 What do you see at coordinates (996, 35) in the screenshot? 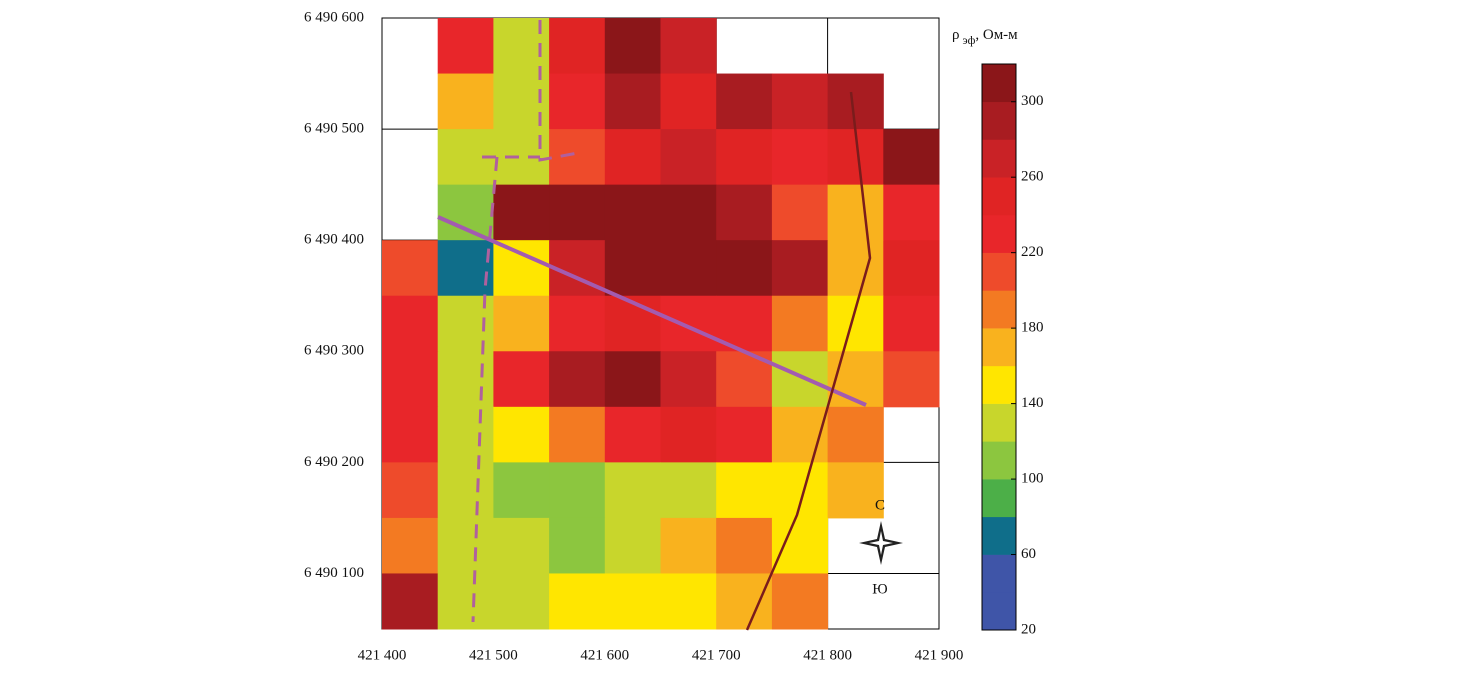
I see `unit: , Ом-м` at bounding box center [996, 35].